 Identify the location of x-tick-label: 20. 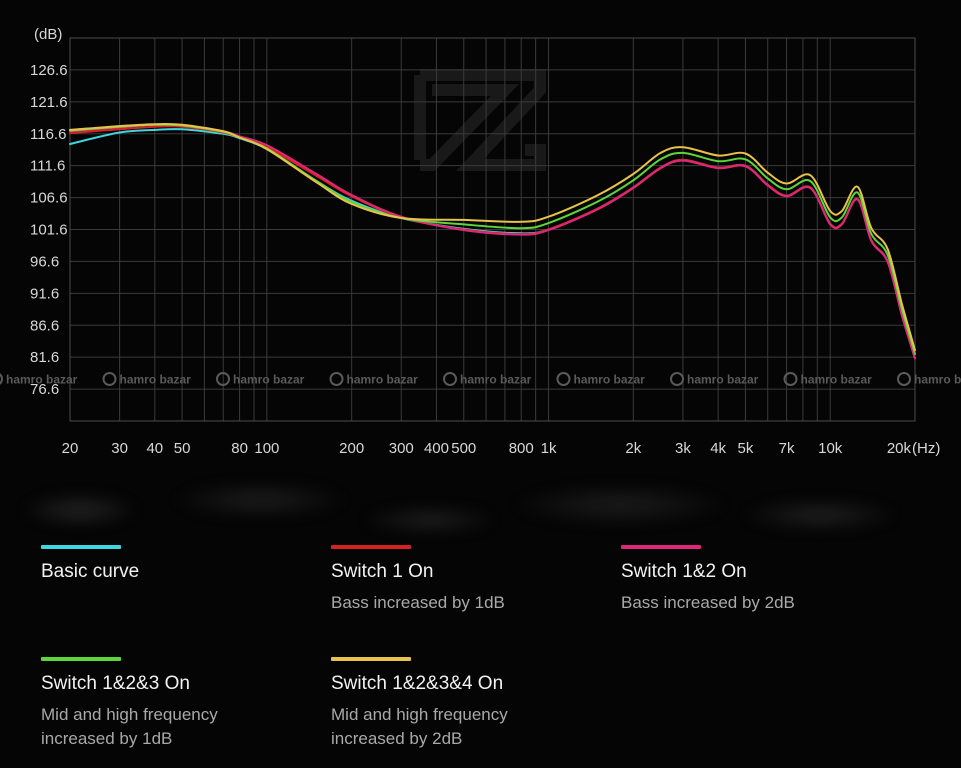
(70, 448).